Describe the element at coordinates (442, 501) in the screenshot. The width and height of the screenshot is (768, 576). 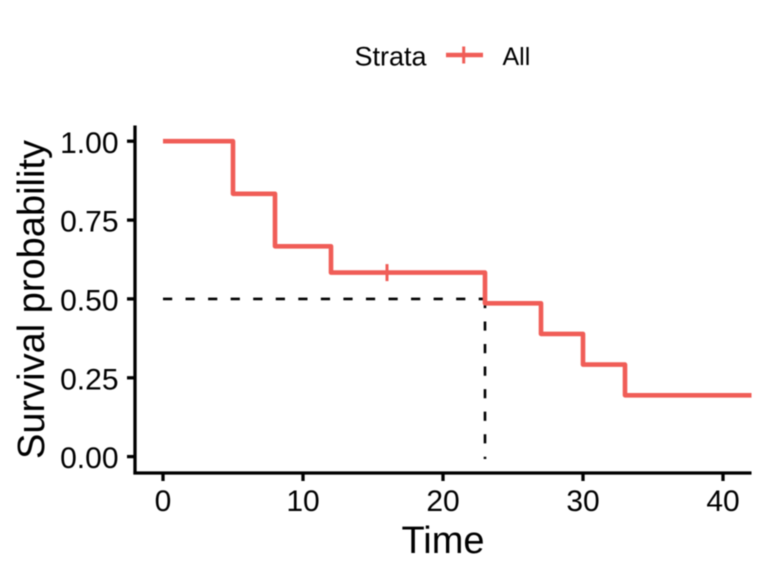
I see `svg-text: 20` at that location.